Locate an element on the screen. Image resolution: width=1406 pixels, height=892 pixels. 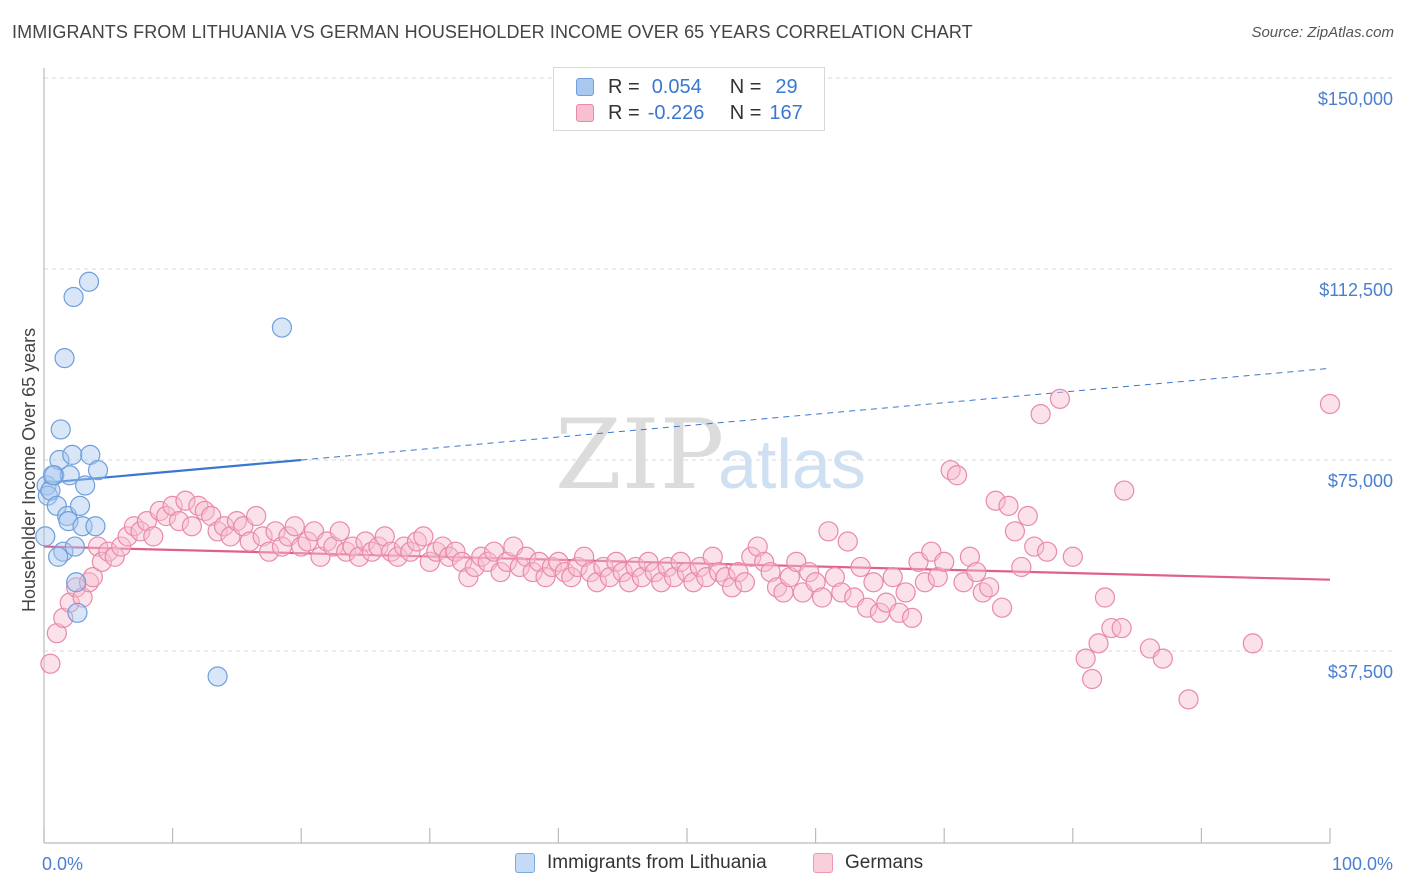
x-tick-labels: 0.0% 100.0% is located at coordinates (717, 864).